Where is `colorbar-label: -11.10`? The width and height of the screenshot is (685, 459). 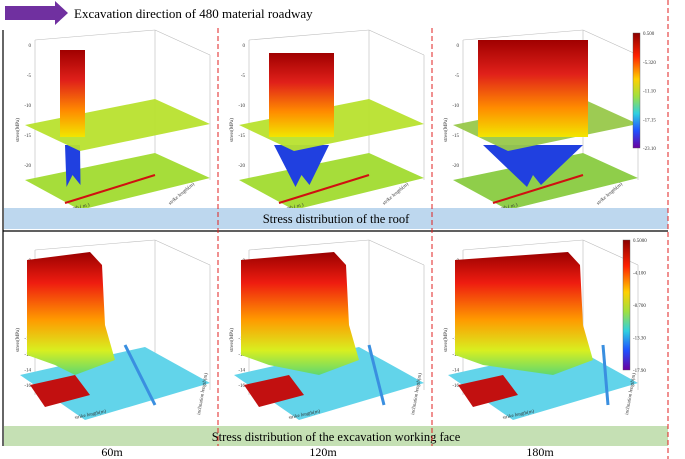 colorbar-label: -11.10 is located at coordinates (649, 92).